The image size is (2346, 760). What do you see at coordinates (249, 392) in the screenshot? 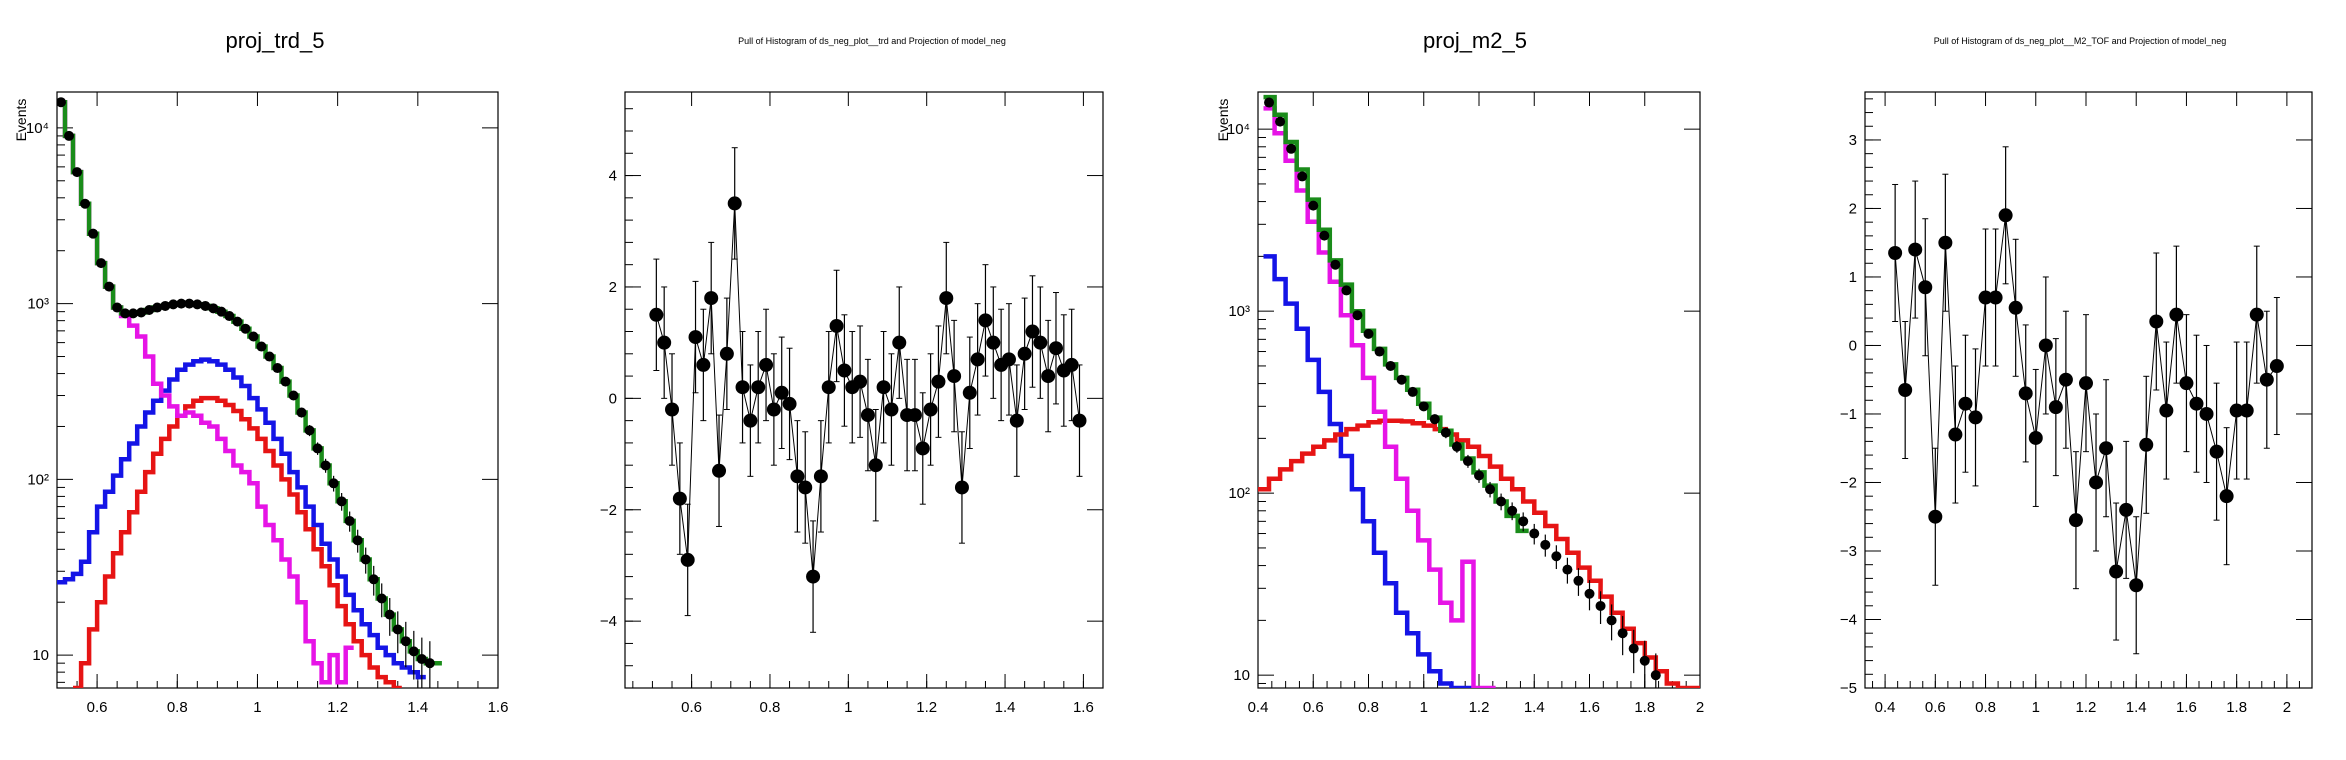
I see `data-layer` at bounding box center [249, 392].